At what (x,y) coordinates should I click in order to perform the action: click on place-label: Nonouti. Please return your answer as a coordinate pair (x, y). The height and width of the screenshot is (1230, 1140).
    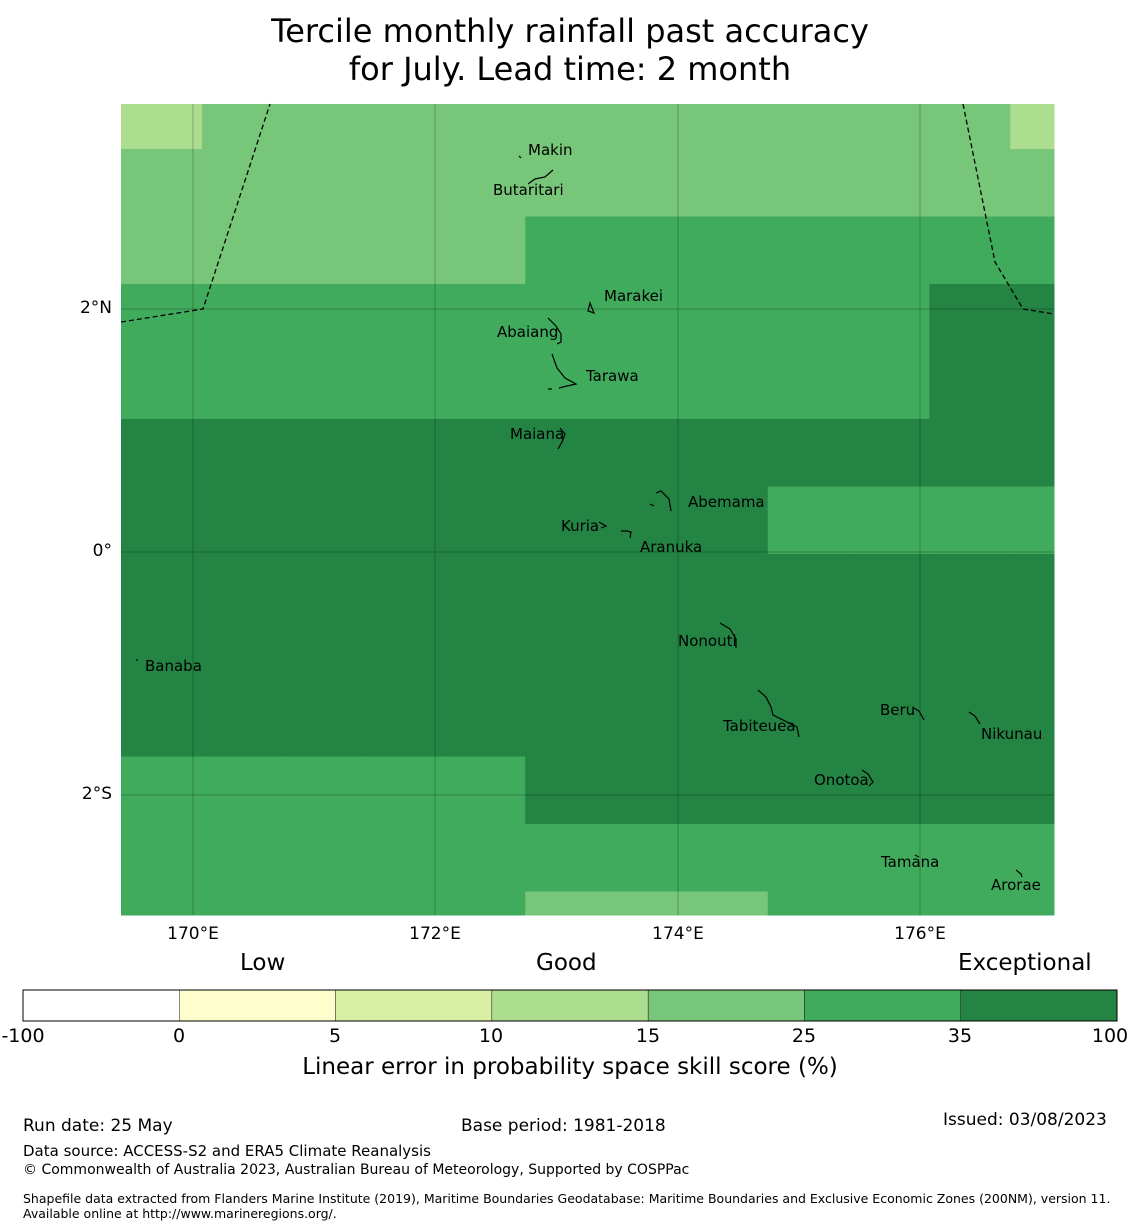
    Looking at the image, I should click on (707, 641).